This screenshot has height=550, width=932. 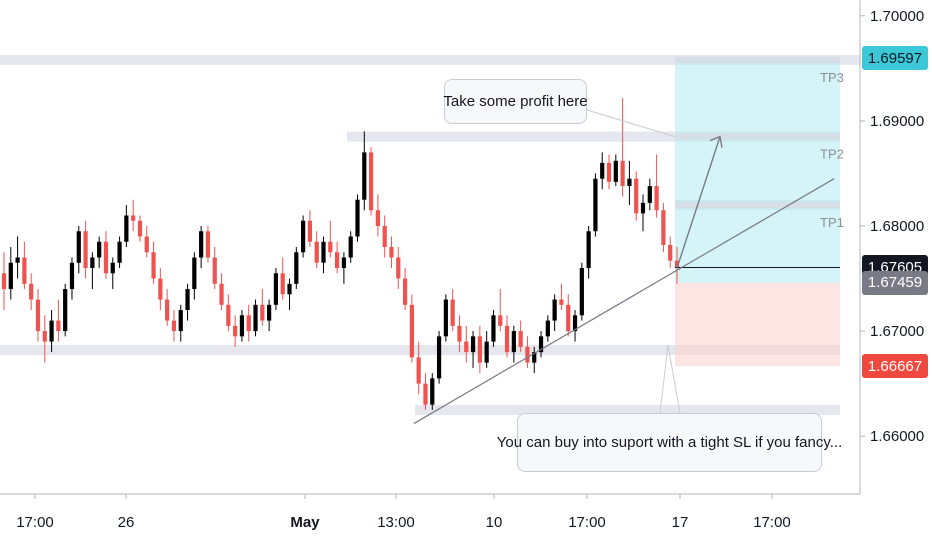 I want to click on price-tag: 1.69597, so click(x=895, y=58).